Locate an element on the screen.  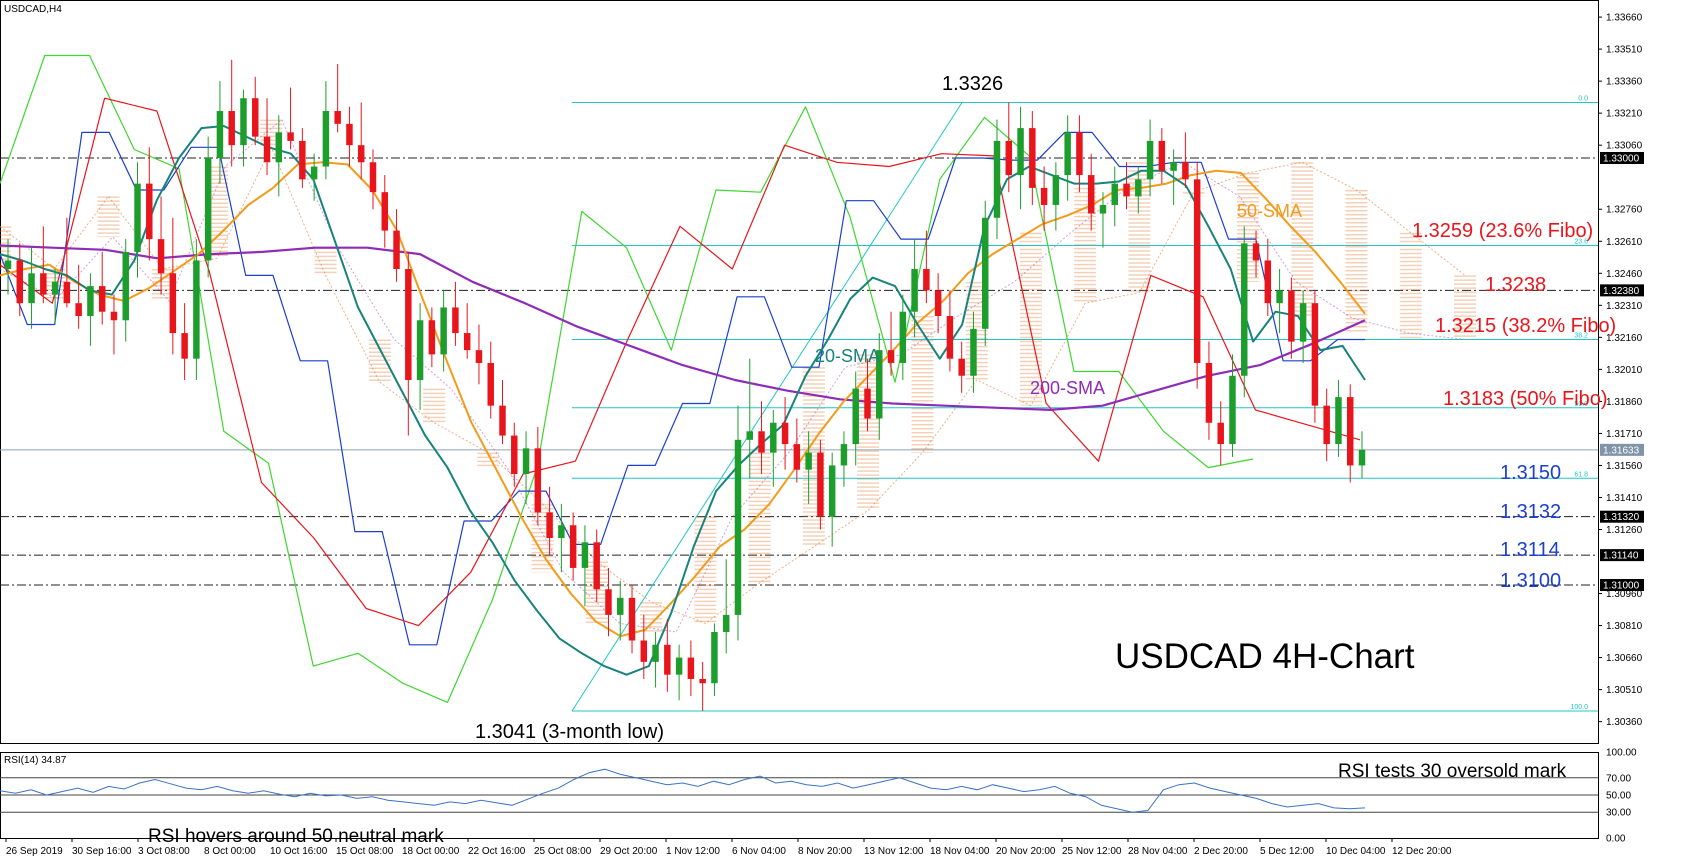
key-level-axis-label: 1.31000 is located at coordinates (1621, 586).